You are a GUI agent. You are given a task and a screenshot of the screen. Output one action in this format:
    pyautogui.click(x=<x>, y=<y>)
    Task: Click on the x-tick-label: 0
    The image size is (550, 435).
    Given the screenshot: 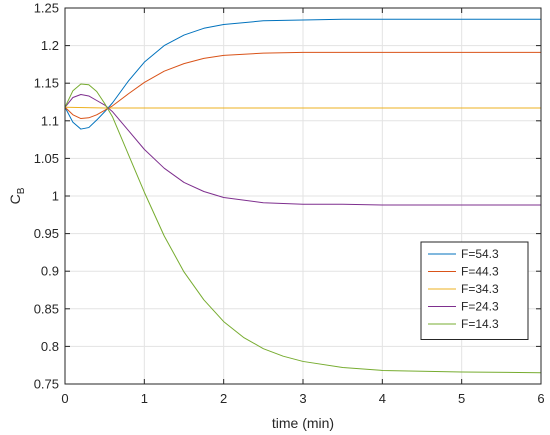 What is the action you would take?
    pyautogui.click(x=64, y=398)
    